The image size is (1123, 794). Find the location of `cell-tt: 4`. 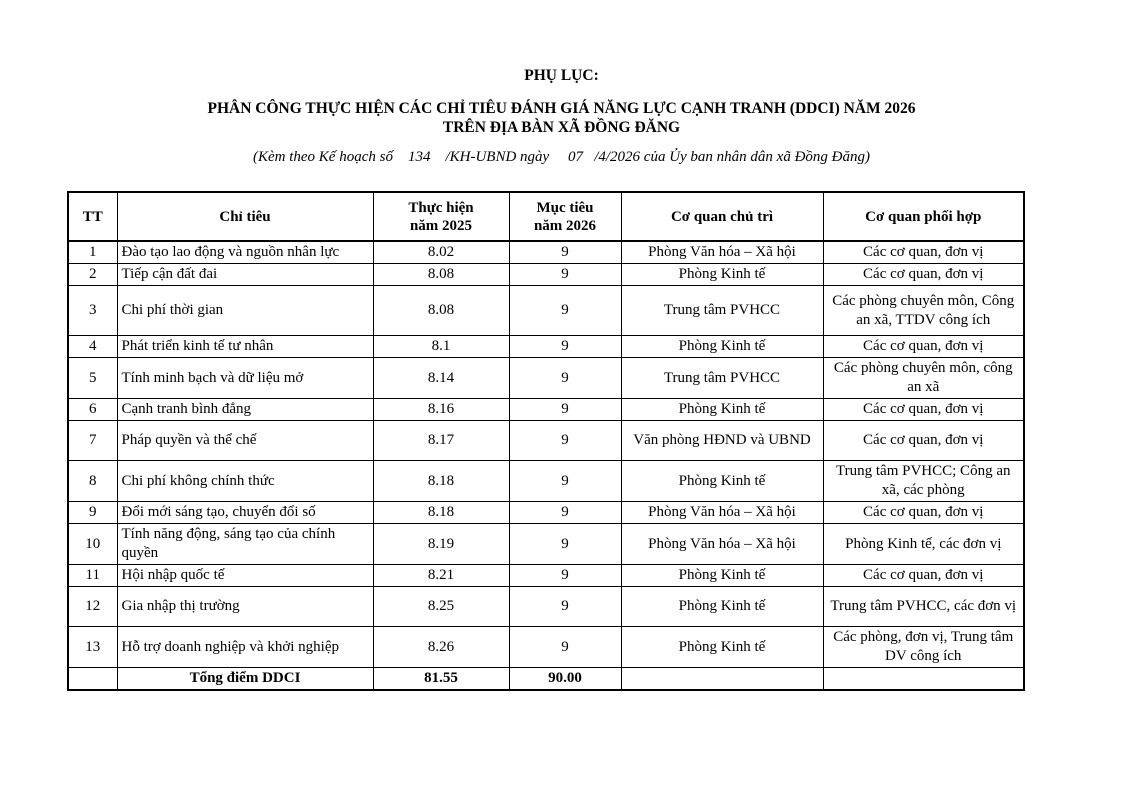

cell-tt: 4 is located at coordinates (92, 346).